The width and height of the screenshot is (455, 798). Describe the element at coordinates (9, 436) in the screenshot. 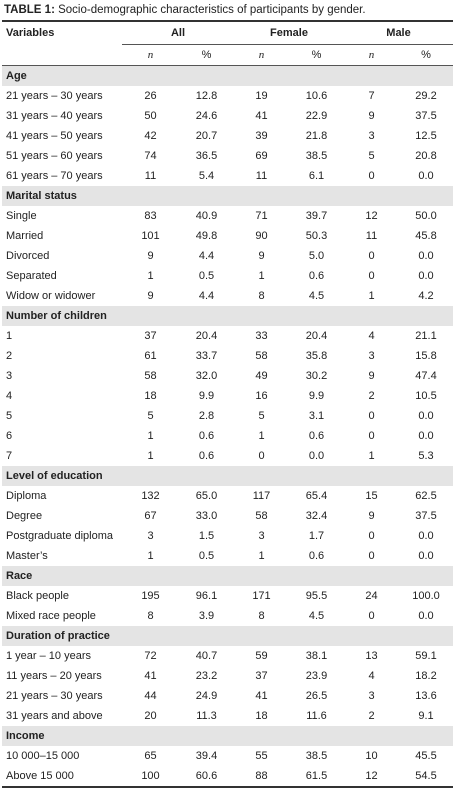

I see `row-label: 6` at that location.